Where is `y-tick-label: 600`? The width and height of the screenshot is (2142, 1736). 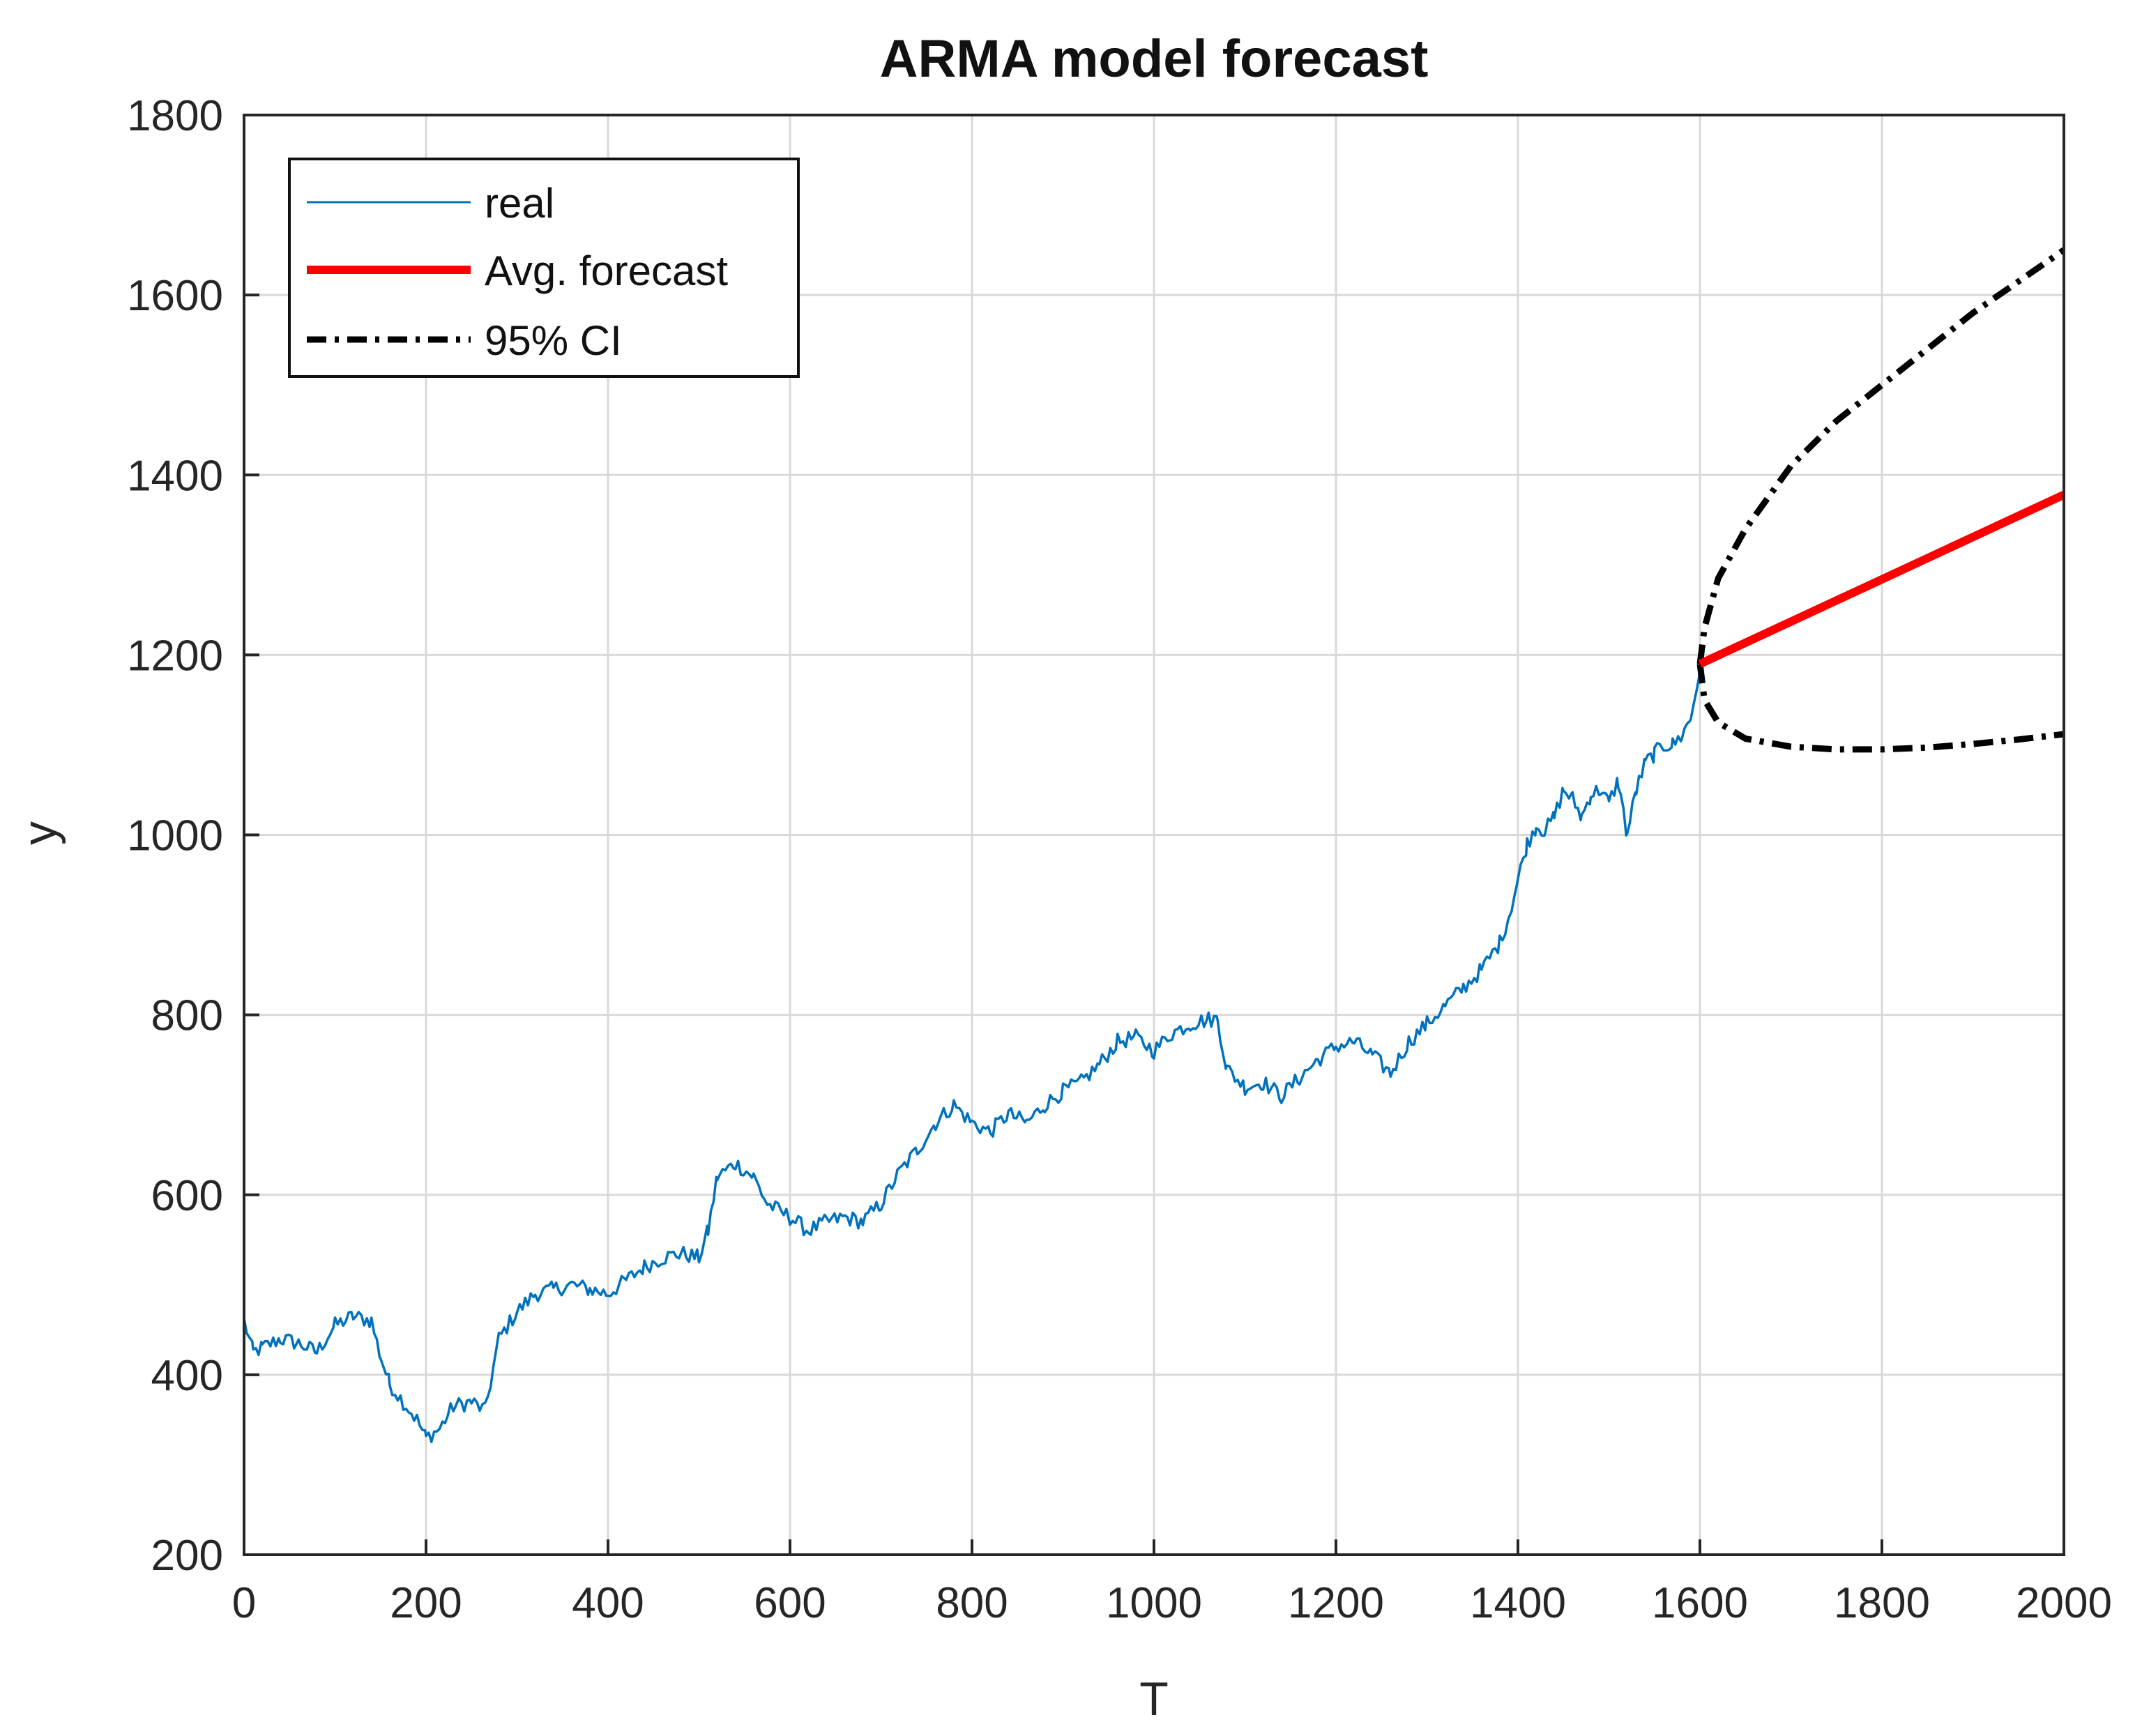 y-tick-label: 600 is located at coordinates (187, 1196).